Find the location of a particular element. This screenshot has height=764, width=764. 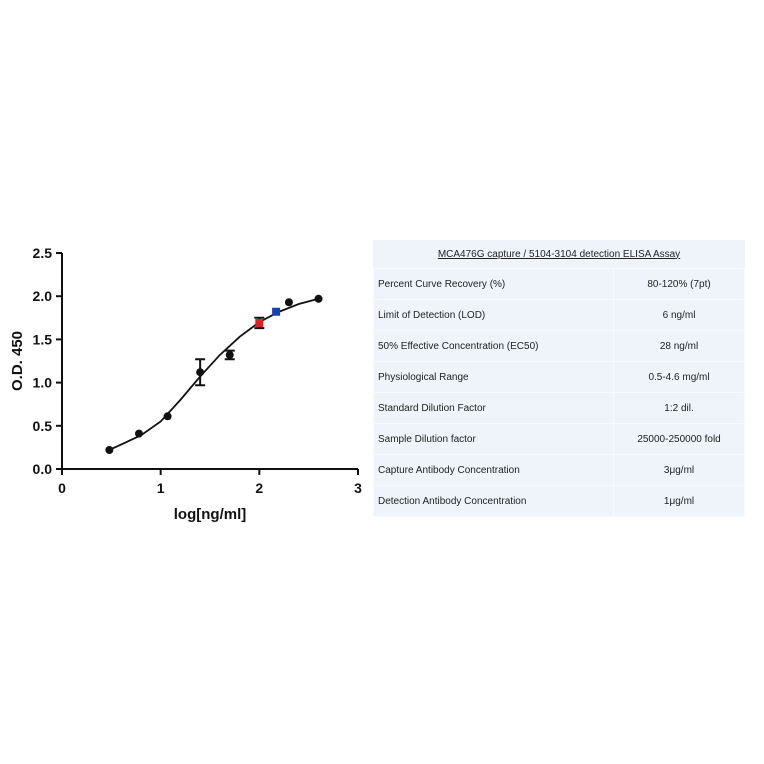

y-tick-label: 0.5 is located at coordinates (43, 426).